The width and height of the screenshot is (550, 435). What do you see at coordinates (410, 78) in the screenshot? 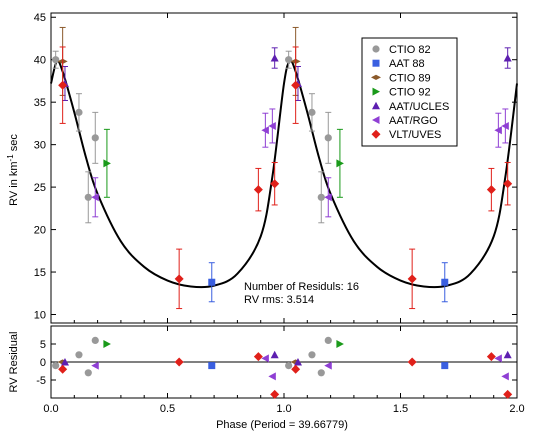
I see `legend-label-ctio-89: CTIO 89` at bounding box center [410, 78].